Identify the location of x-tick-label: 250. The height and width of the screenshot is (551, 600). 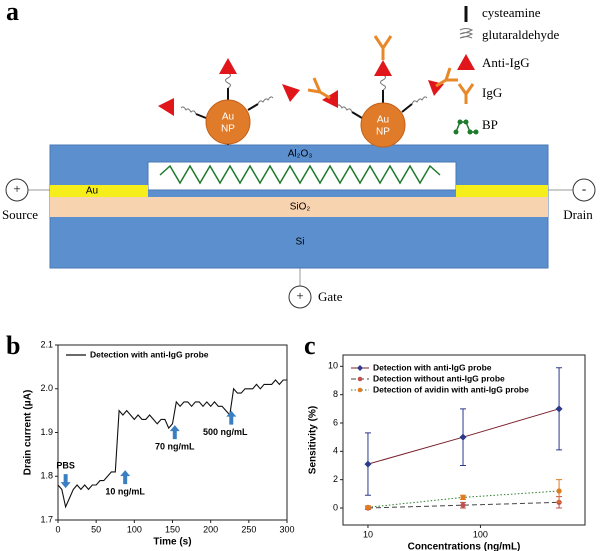
(248, 529).